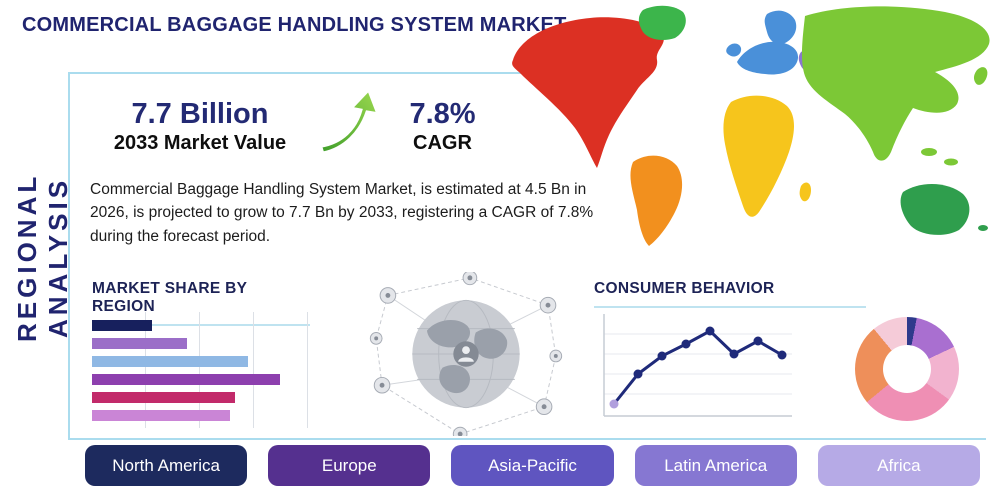 The image size is (1000, 500). I want to click on market-value-number: 7.7 Billion, so click(200, 114).